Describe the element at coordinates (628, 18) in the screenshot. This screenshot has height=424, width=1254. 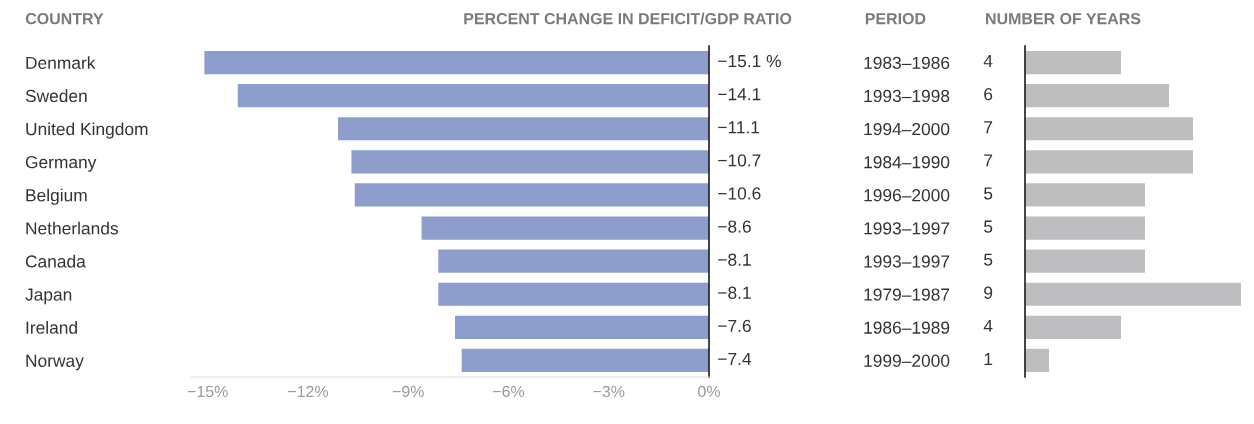
I see `chart-title: PERCENT CHANGE IN DEFICIT/GDP RATIO` at that location.